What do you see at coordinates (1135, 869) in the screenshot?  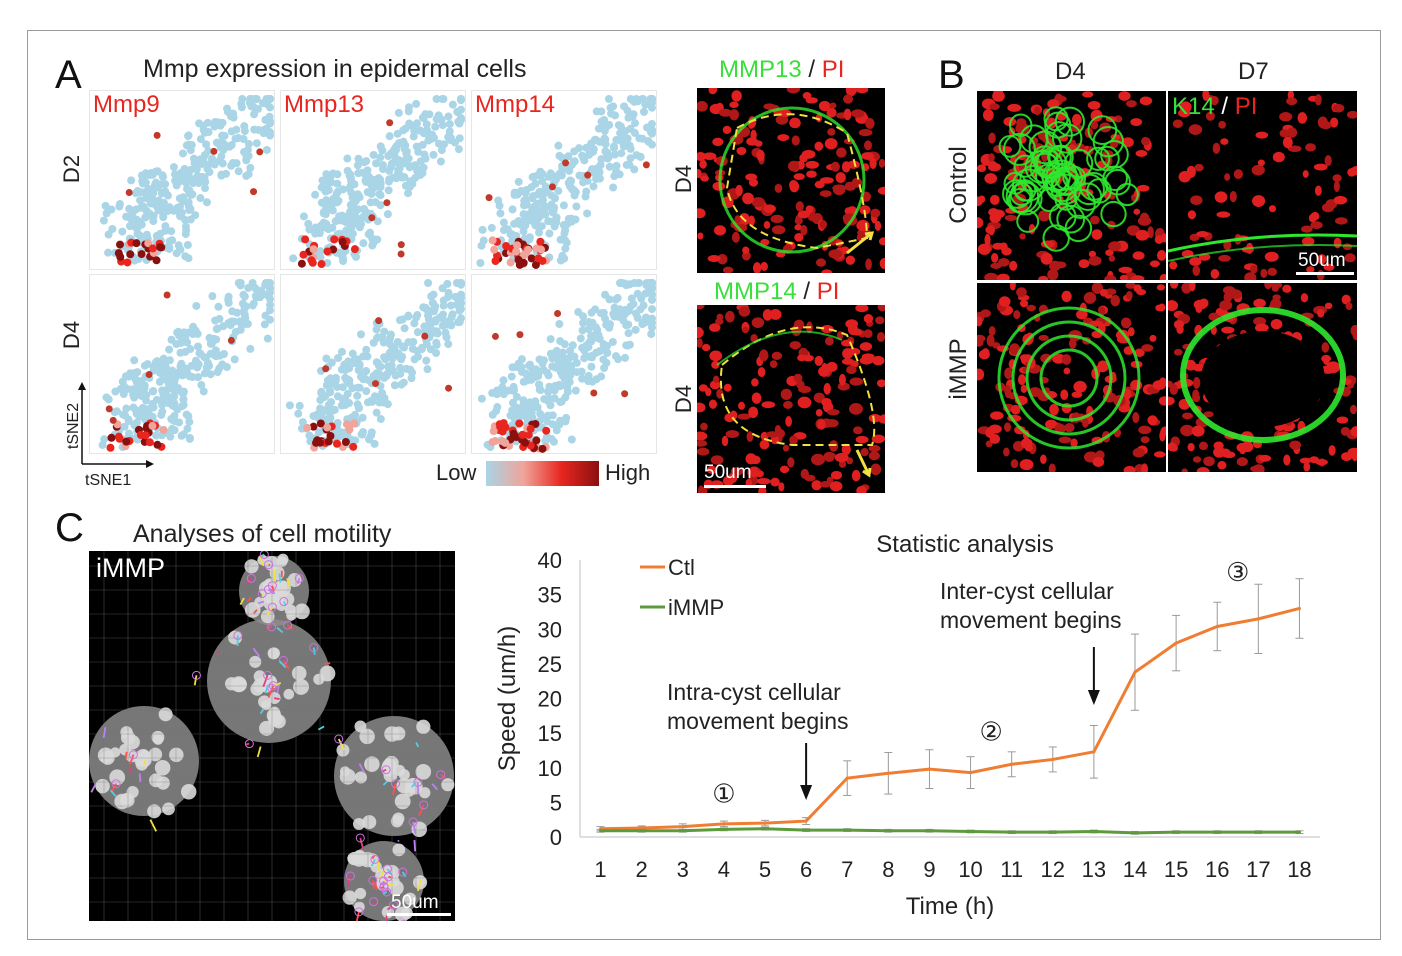 I see `x-tick-label: 14` at bounding box center [1135, 869].